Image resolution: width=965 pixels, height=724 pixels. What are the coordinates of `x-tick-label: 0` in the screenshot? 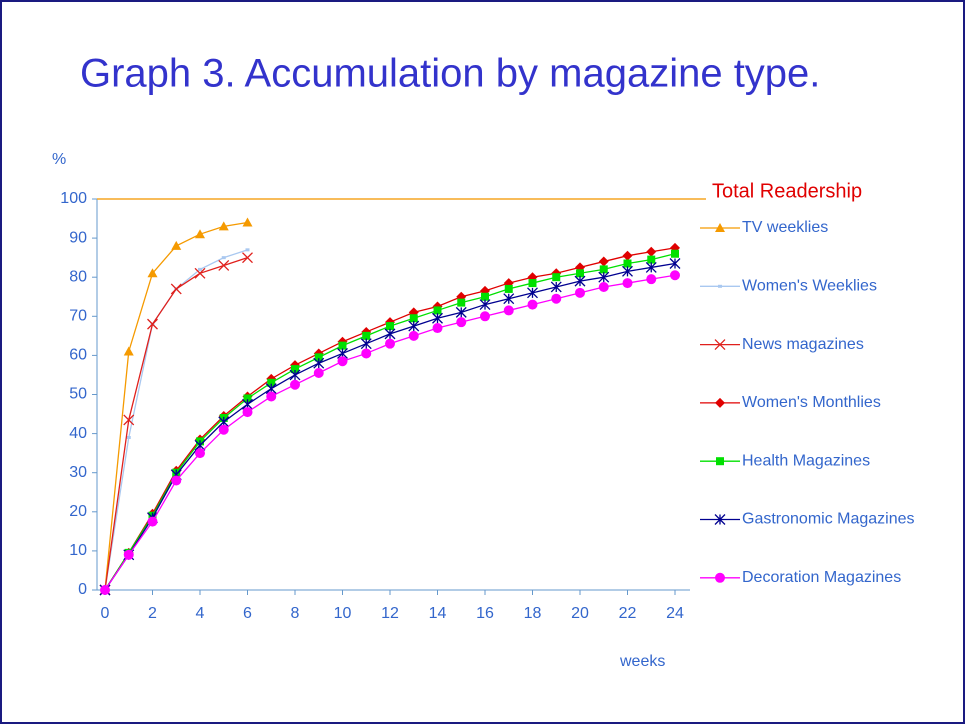 It's located at (105, 613).